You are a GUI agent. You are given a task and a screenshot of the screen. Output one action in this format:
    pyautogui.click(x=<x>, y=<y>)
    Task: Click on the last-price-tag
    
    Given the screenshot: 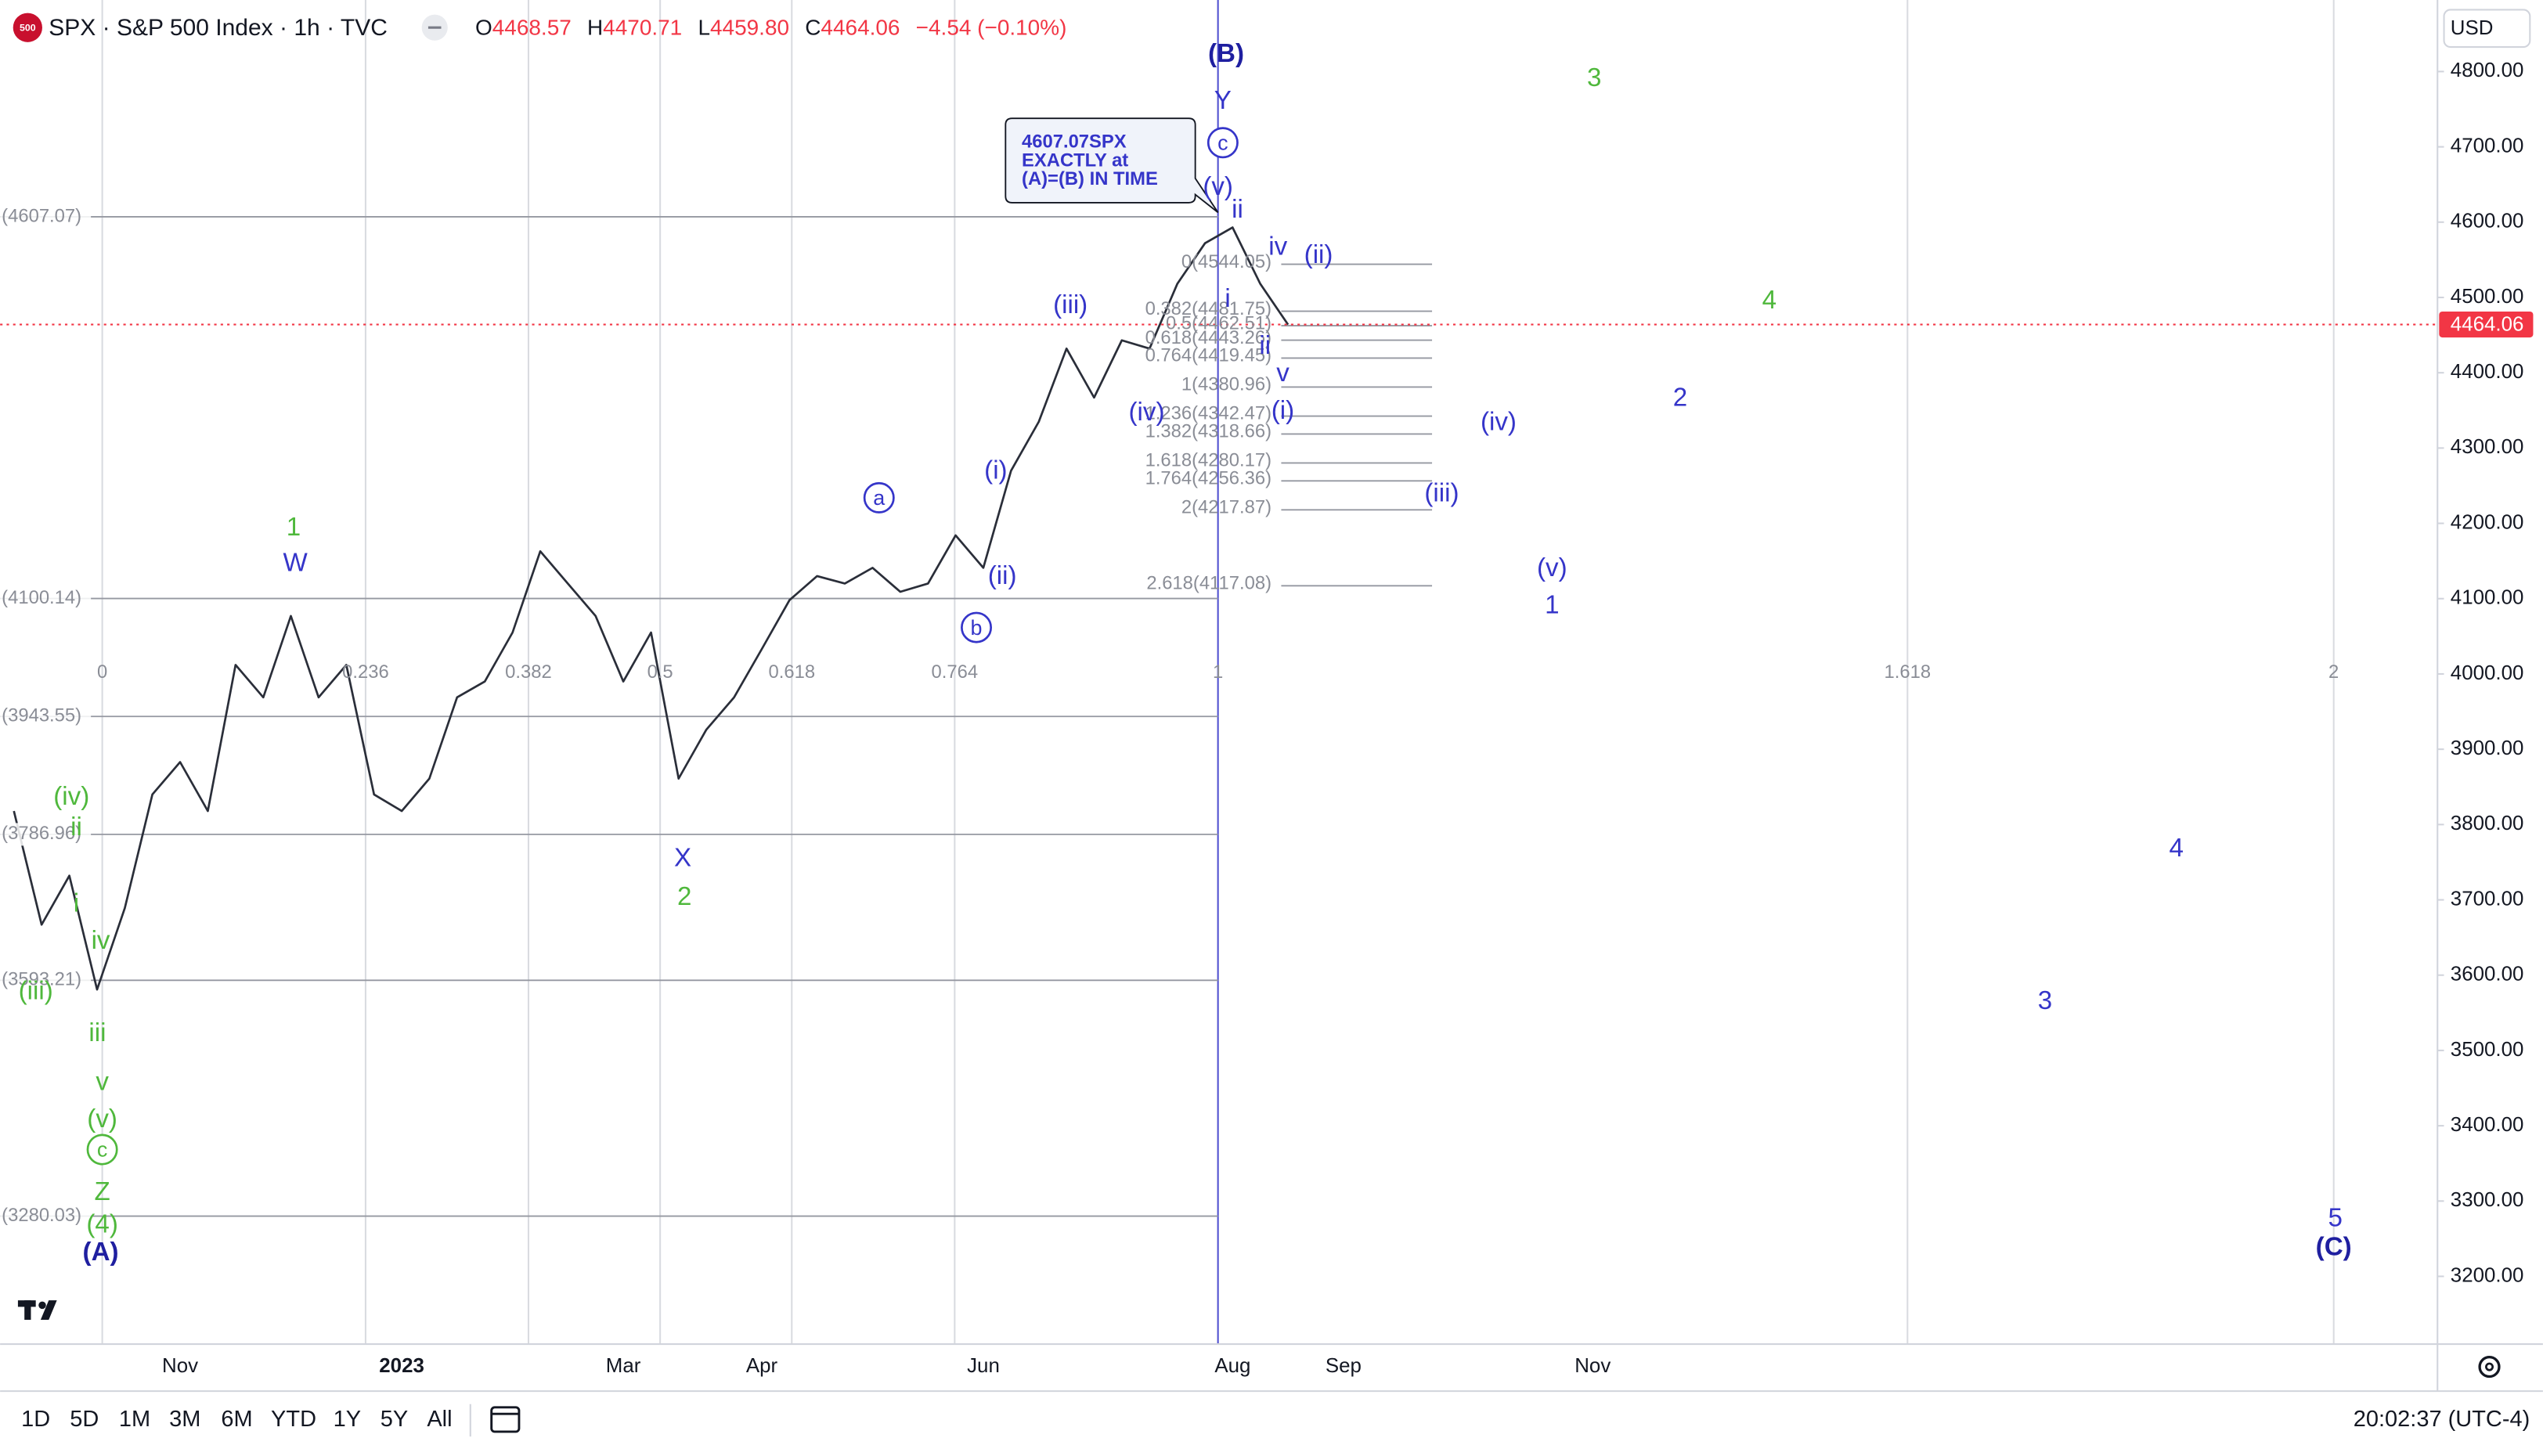 What is the action you would take?
    pyautogui.click(x=2486, y=324)
    